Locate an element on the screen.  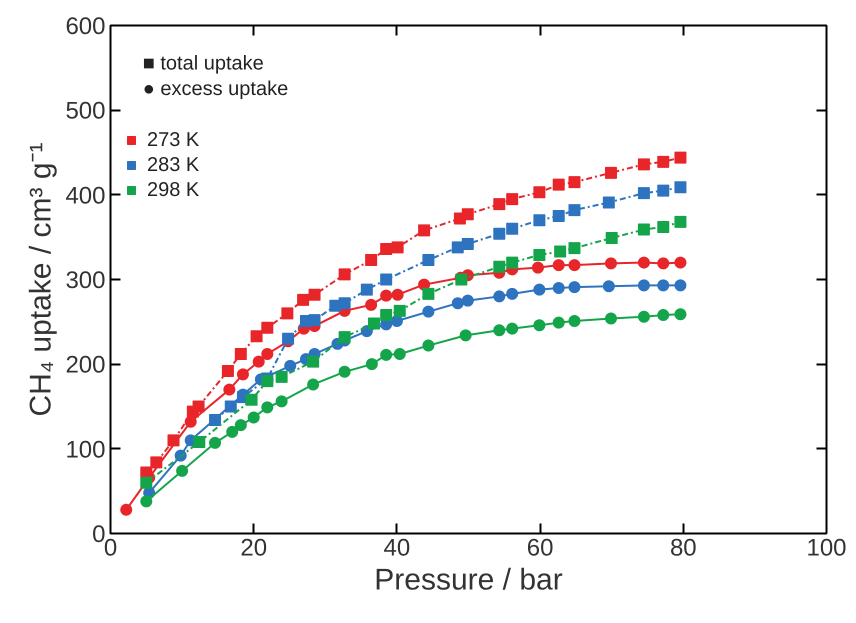
y-tick-label: 400 is located at coordinates (85, 196).